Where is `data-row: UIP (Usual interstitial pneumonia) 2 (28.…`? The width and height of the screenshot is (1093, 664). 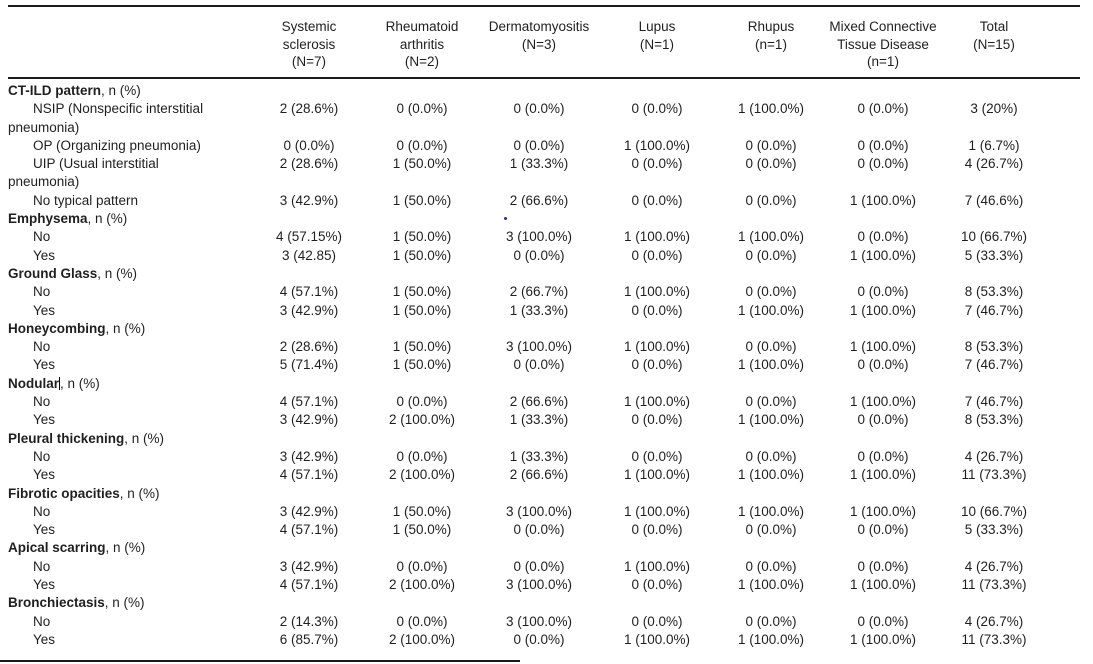 data-row: UIP (Usual interstitial pneumonia) 2 (28.… is located at coordinates (529, 173).